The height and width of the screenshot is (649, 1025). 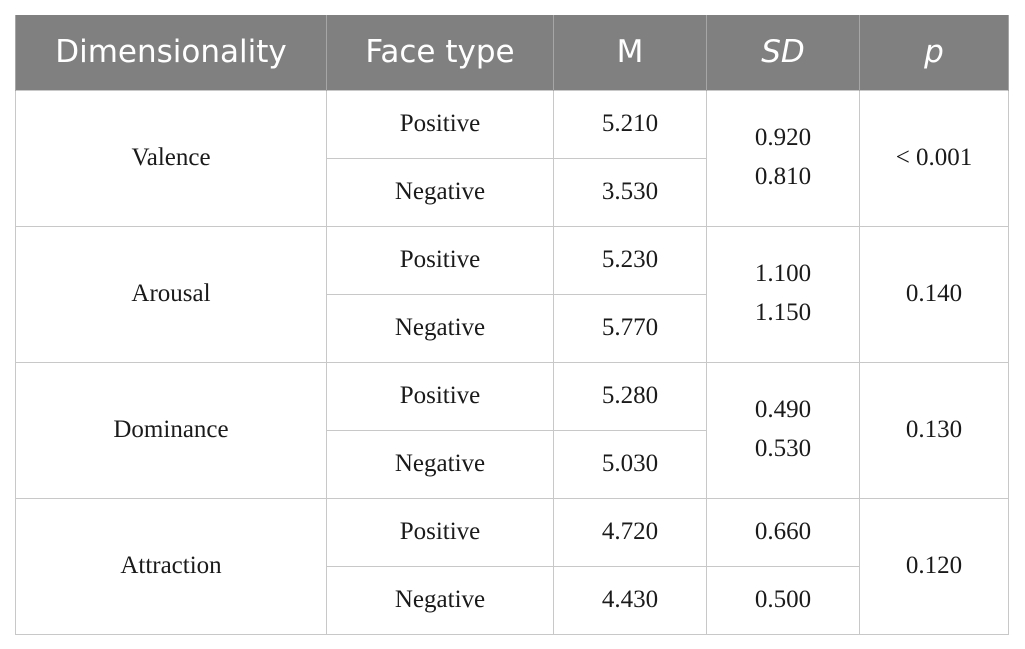 What do you see at coordinates (171, 430) in the screenshot?
I see `dimension-cell: Dominance` at bounding box center [171, 430].